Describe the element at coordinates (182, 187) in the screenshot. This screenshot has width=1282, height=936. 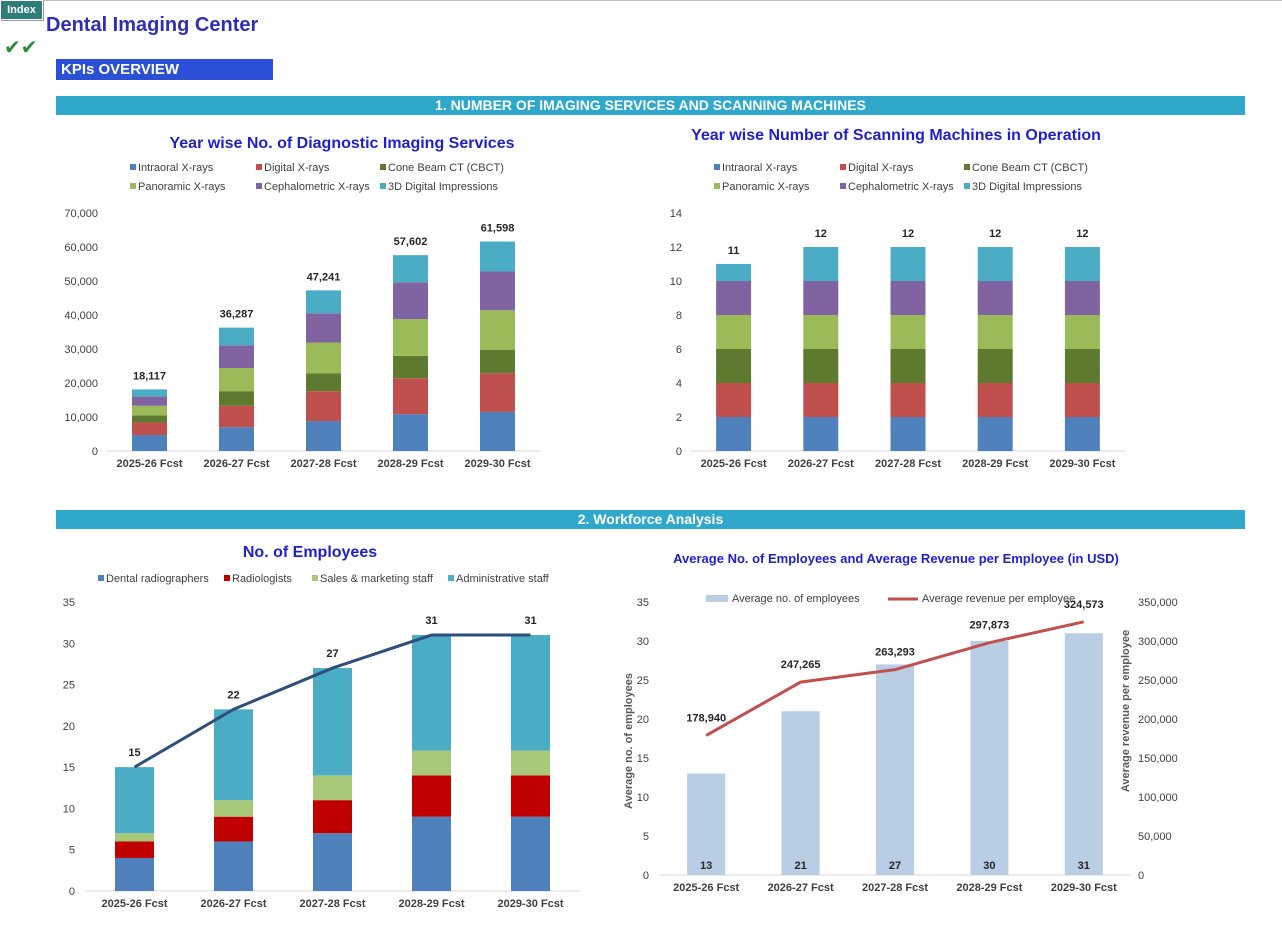
I see `legend-label: Panoramic X-rays` at that location.